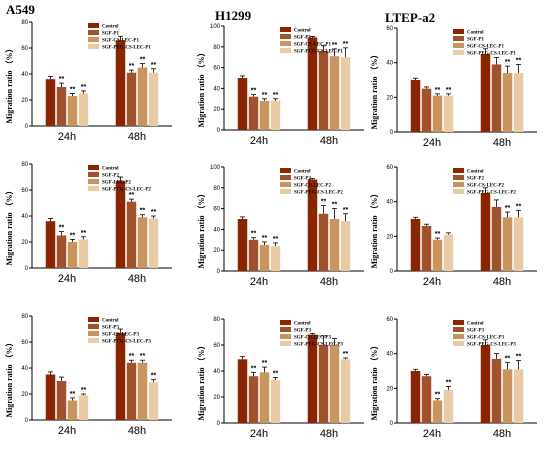 This screenshot has height=460, width=550. I want to click on y-tick-label: 0, so click(219, 131).